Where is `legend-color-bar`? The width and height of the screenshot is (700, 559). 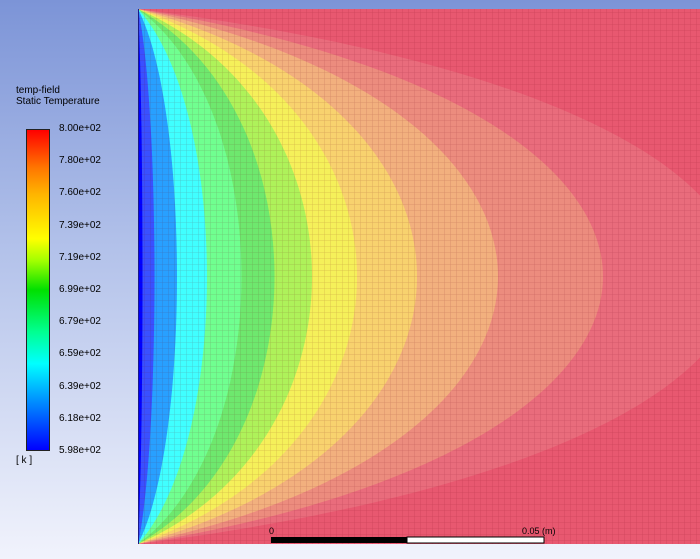 legend-color-bar is located at coordinates (38, 290).